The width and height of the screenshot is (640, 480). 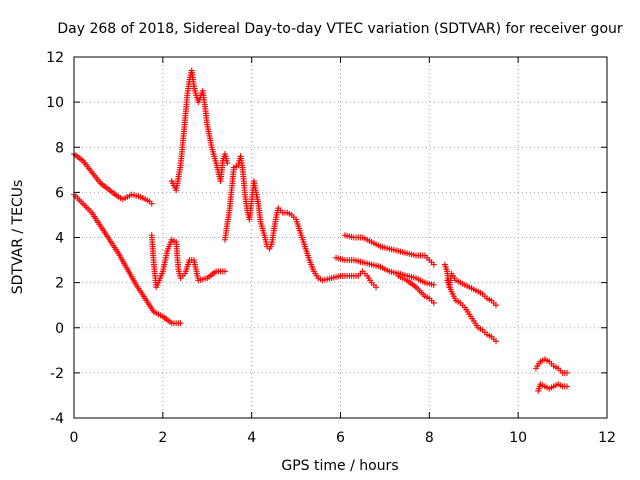 I want to click on y-tick-label: 8, so click(x=59, y=148).